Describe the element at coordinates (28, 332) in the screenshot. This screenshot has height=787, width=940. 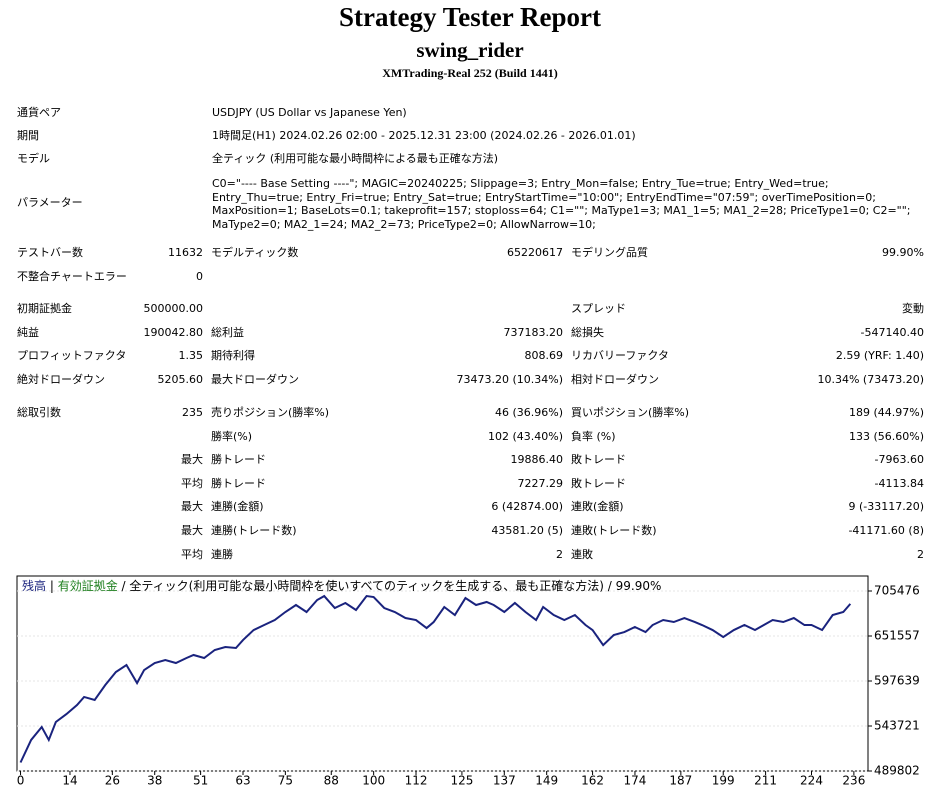
I see `stat-label: 純益` at that location.